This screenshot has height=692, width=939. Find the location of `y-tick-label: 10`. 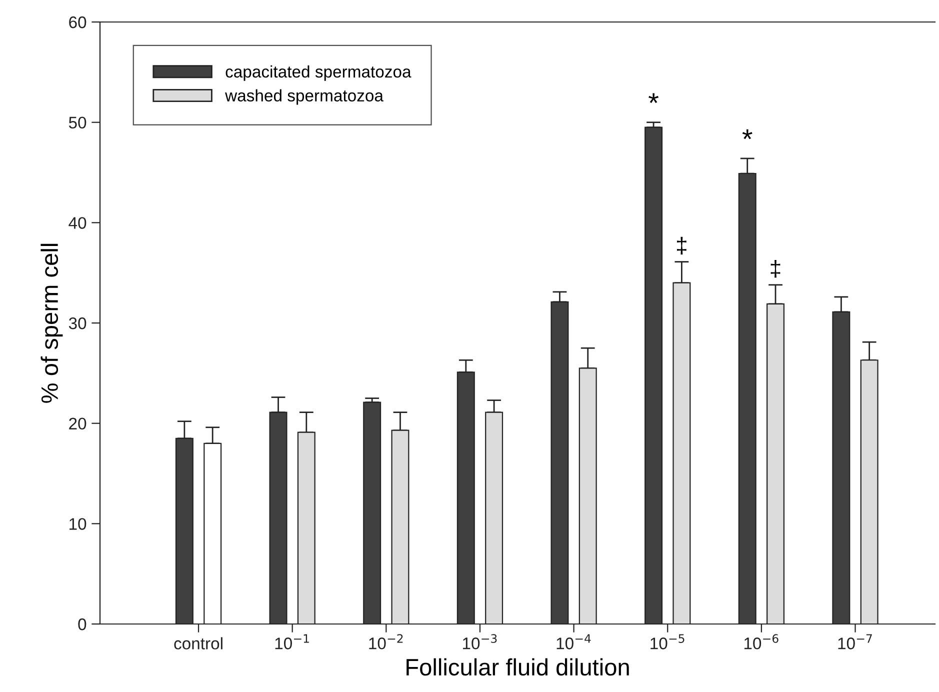

y-tick-label: 10 is located at coordinates (78, 524).